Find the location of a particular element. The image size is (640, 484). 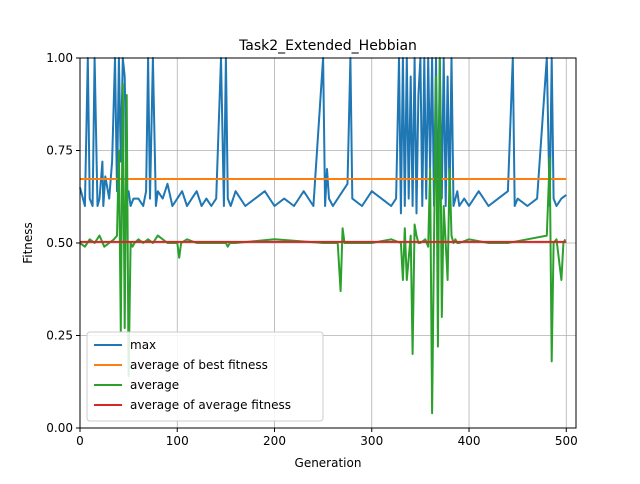

legend-label: average of average fitness is located at coordinates (210, 405).